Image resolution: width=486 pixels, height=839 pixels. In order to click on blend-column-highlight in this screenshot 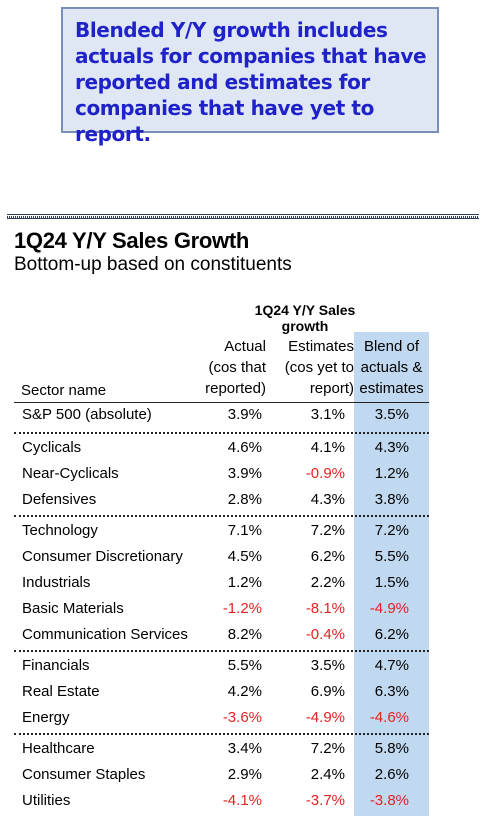, I will do `click(391, 574)`.